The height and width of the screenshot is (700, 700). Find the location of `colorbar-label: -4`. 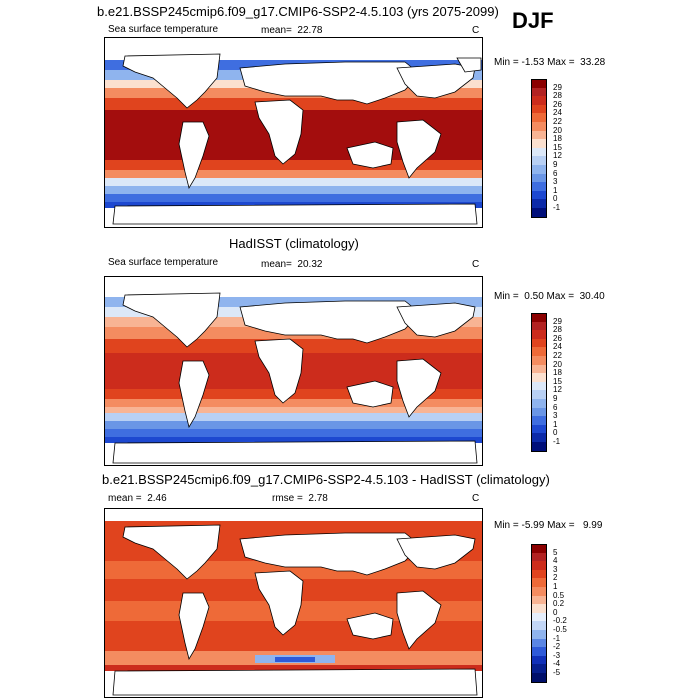

colorbar-label: -4 is located at coordinates (557, 664).